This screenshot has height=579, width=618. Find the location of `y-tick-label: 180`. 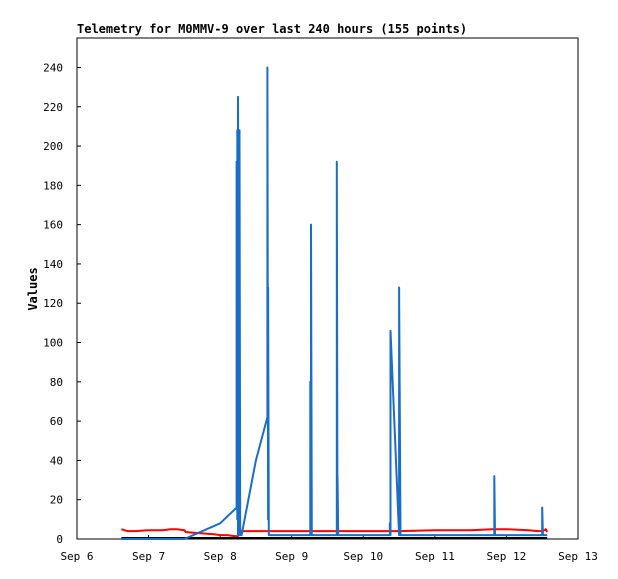

y-tick-label: 180 is located at coordinates (53, 185).